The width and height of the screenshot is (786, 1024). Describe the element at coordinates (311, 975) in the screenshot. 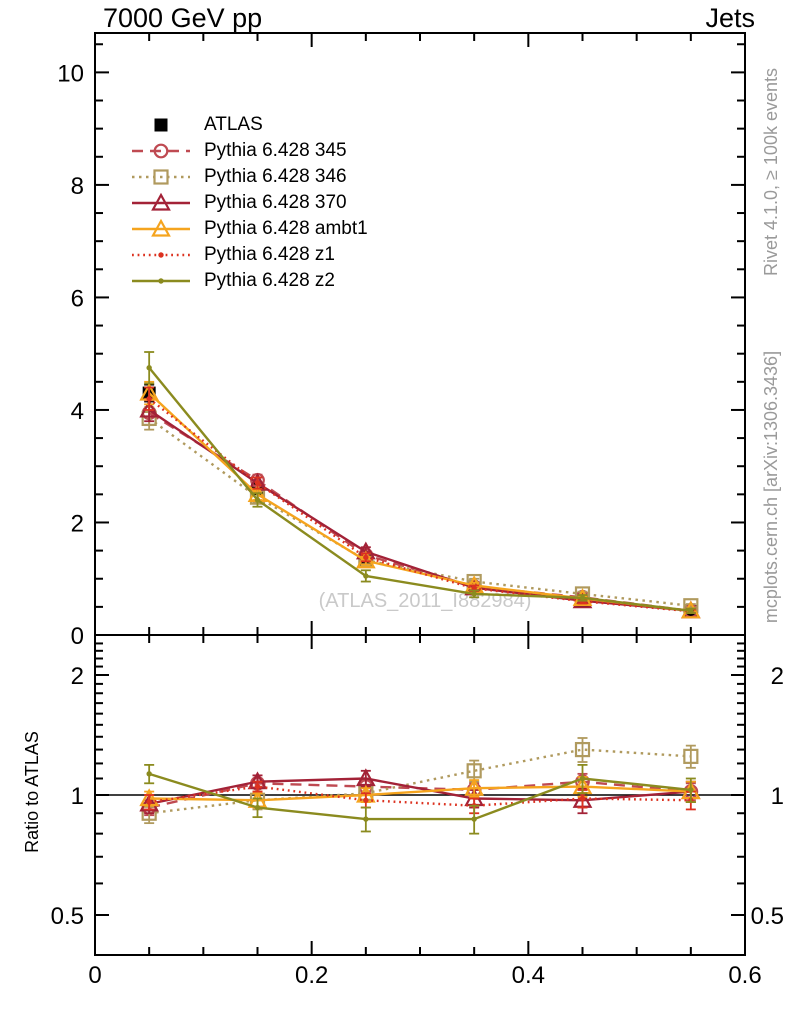

I see `tick-label: 0.2` at that location.